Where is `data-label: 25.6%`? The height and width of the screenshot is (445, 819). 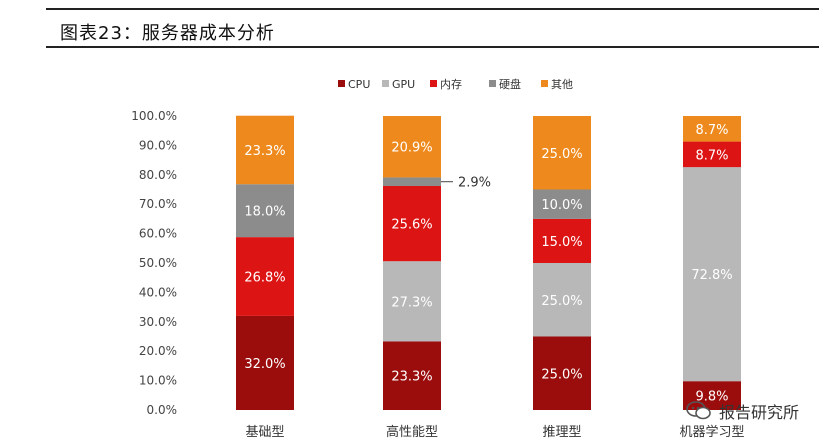 data-label: 25.6% is located at coordinates (411, 225).